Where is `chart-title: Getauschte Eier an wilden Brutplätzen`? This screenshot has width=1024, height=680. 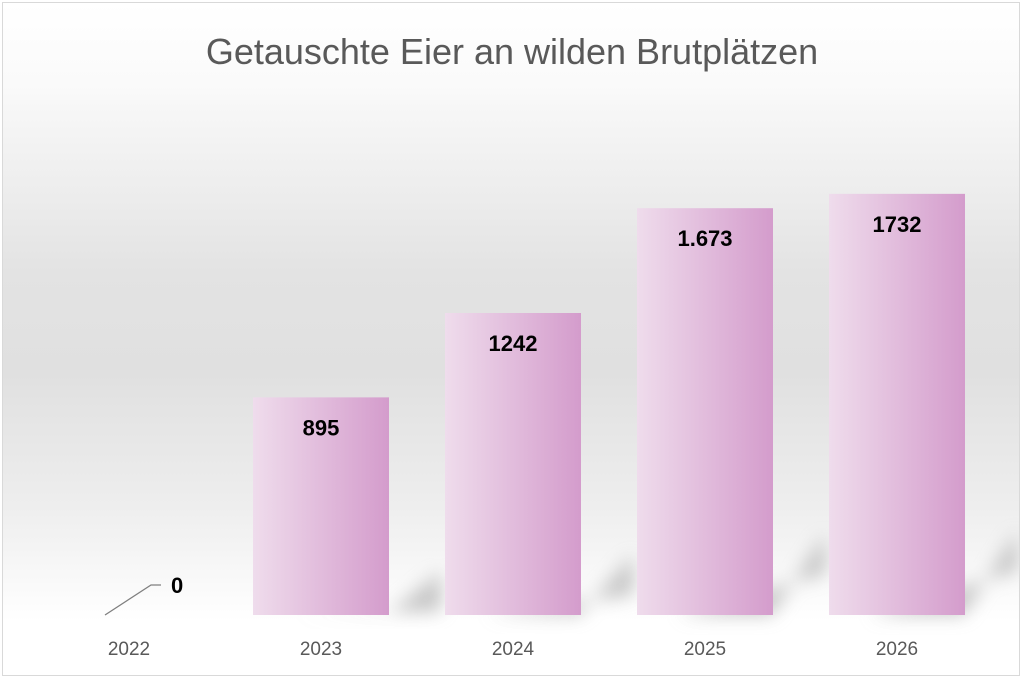
chart-title: Getauschte Eier an wilden Brutplätzen is located at coordinates (512, 51).